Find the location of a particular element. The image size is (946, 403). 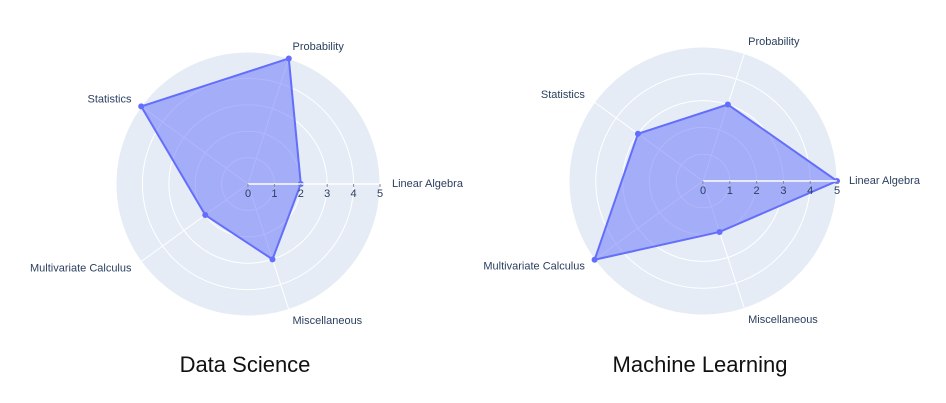

chart-title: Data Science is located at coordinates (245, 364).